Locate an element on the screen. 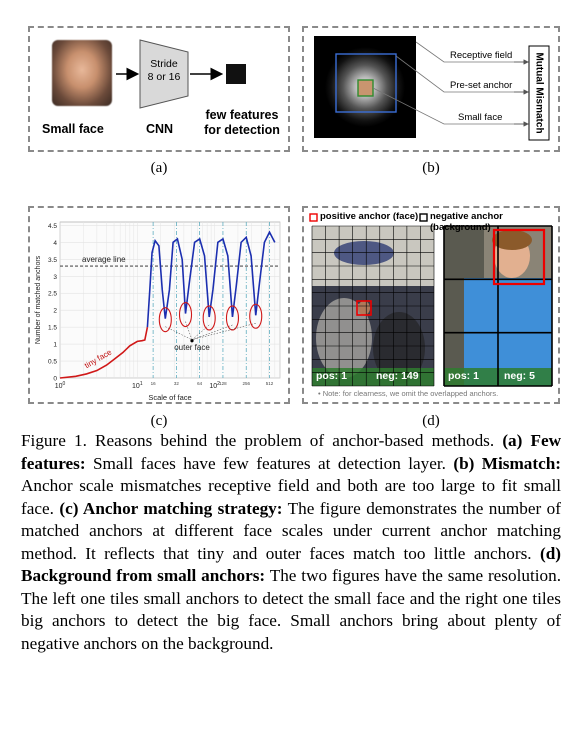  few-features-label: few features for detection is located at coordinates (242, 122).